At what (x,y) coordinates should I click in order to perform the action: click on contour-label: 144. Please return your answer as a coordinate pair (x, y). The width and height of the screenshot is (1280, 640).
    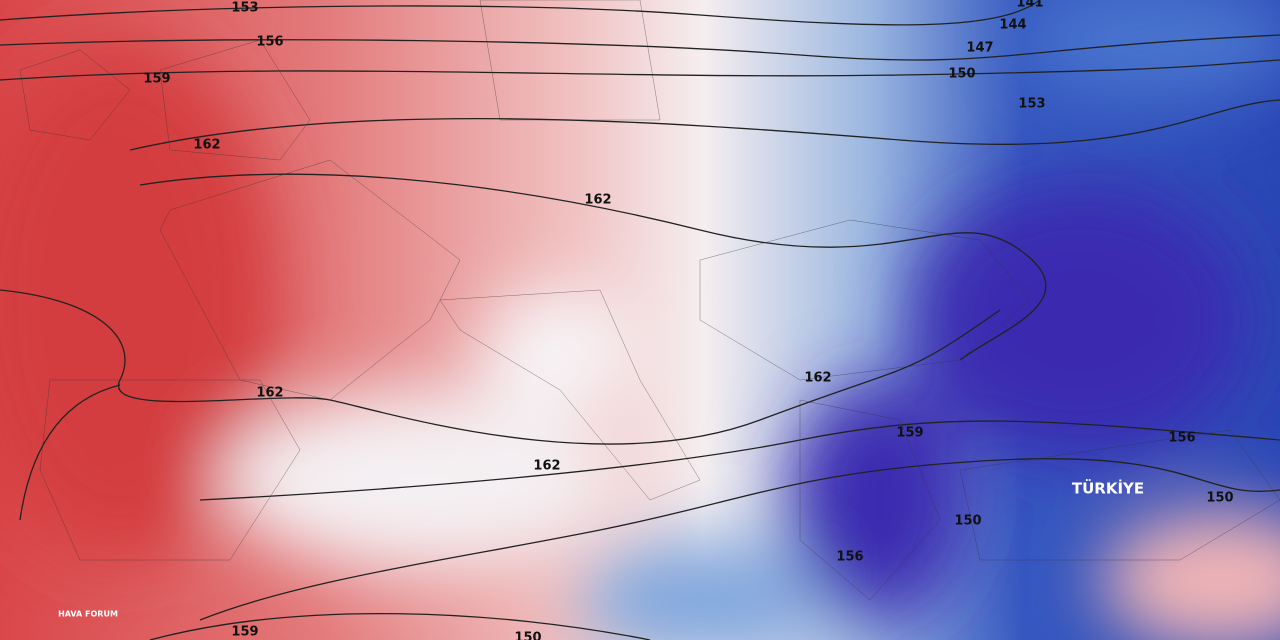
    Looking at the image, I should click on (1012, 25).